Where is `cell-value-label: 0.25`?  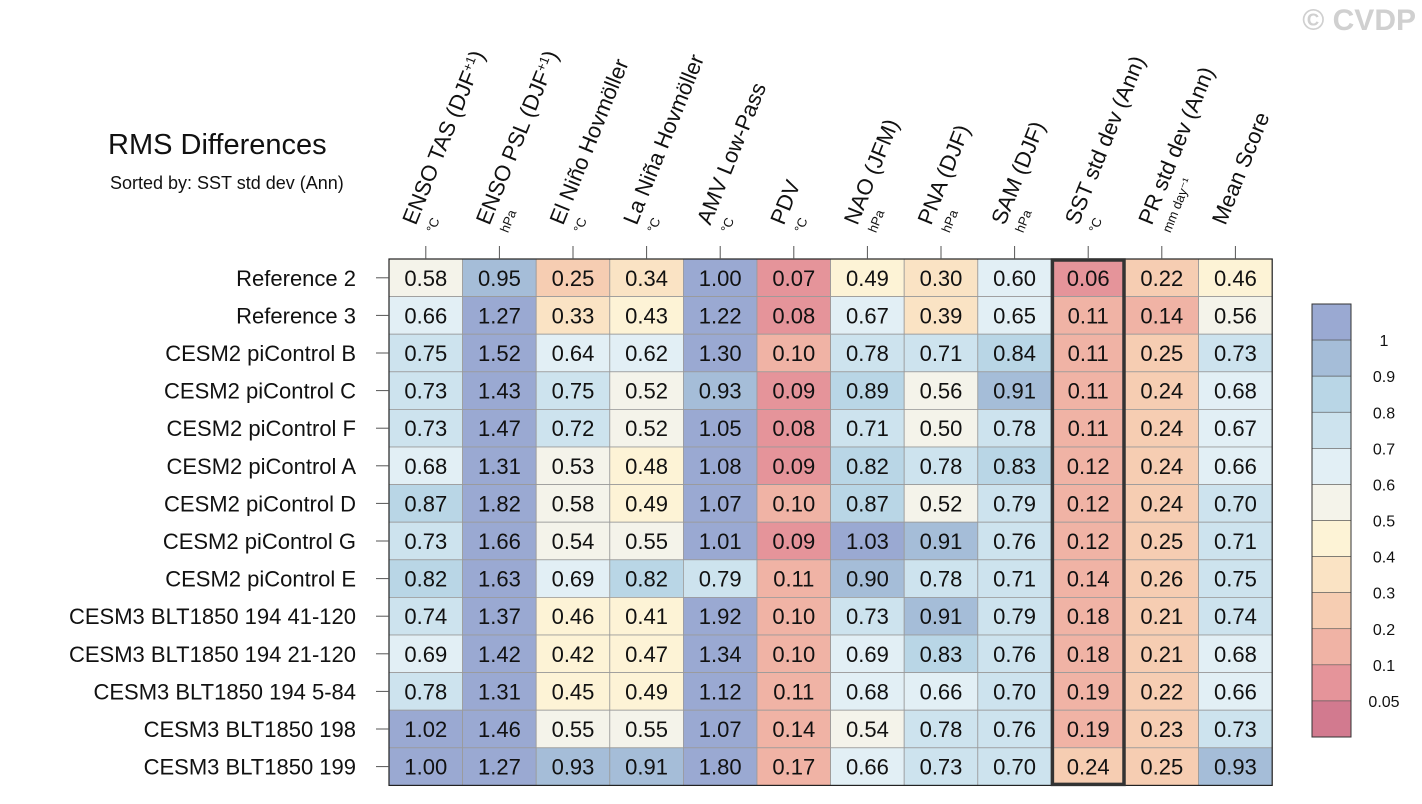
cell-value-label: 0.25 is located at coordinates (573, 278).